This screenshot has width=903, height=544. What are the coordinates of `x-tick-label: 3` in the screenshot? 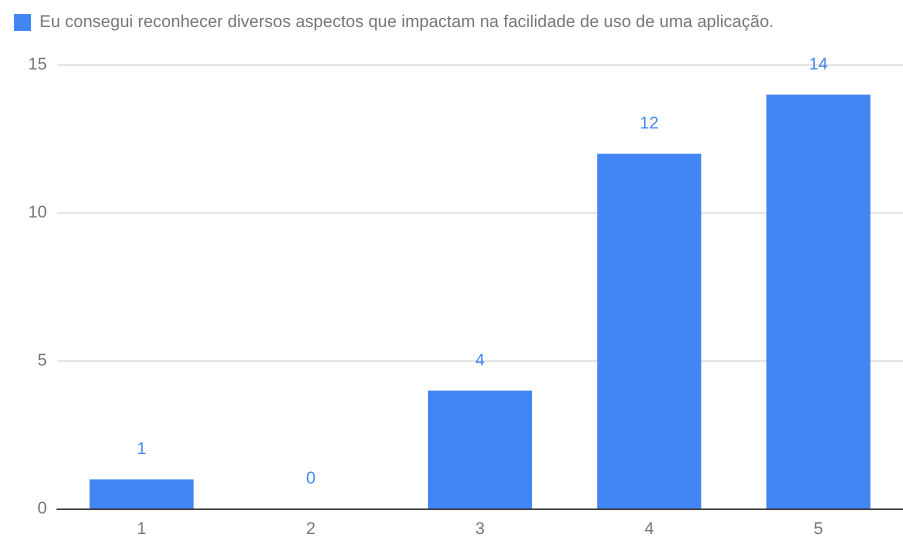 It's located at (480, 528).